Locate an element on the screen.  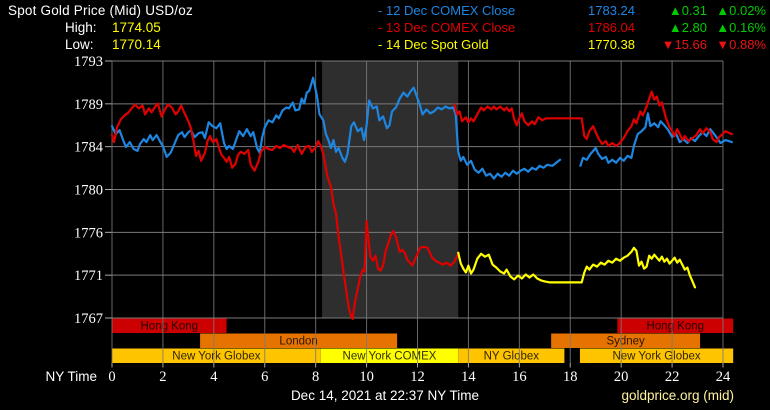
x-tick-label: 20 is located at coordinates (621, 377).